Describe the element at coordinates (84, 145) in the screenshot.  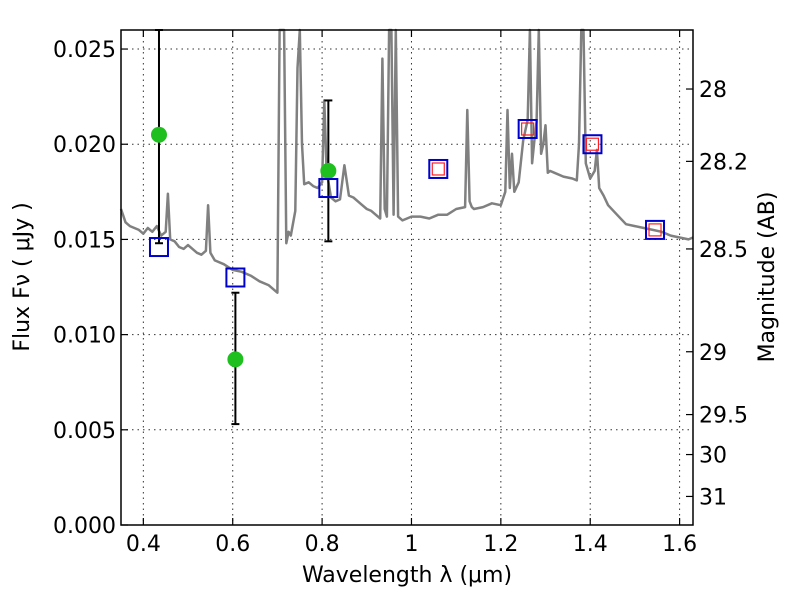
I see `y-tick-label: 0.020` at that location.